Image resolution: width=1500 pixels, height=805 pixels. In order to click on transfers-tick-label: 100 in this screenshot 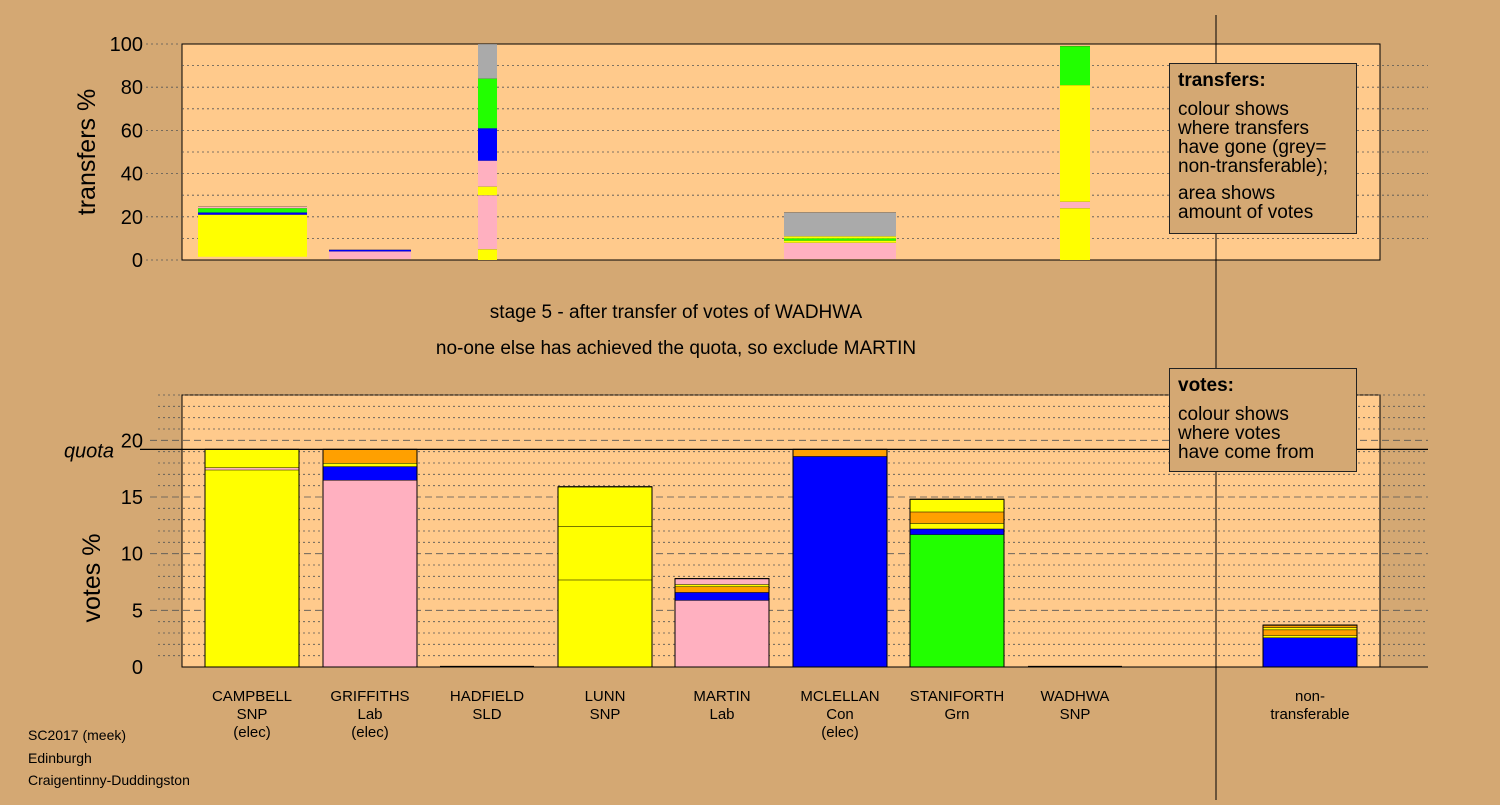, I will do `click(126, 45)`.